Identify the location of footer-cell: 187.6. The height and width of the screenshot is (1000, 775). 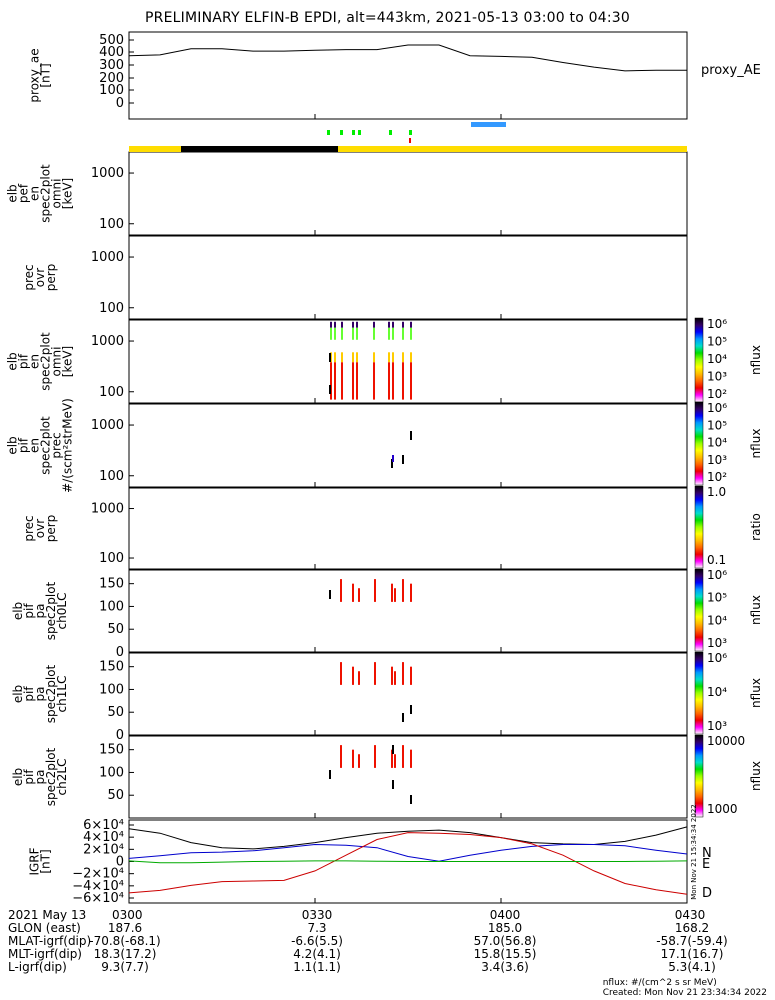
(125, 928).